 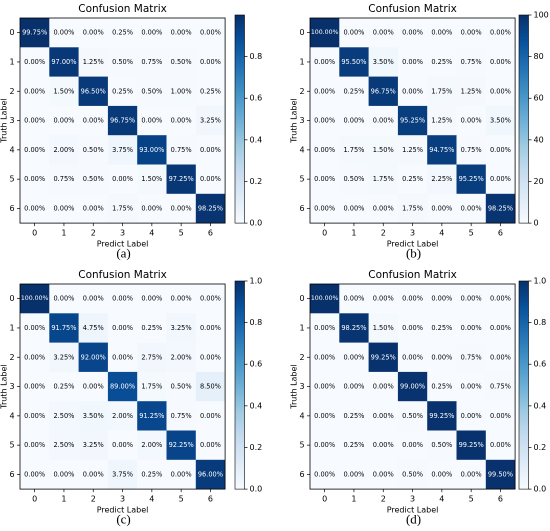 I want to click on y-tick-label: 6, so click(x=301, y=208).